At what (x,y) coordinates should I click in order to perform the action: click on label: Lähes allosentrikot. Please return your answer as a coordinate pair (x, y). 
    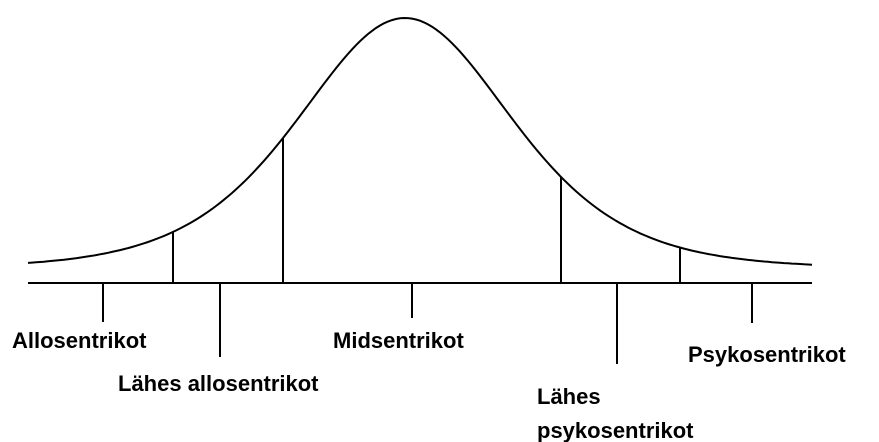
    Looking at the image, I should click on (218, 383).